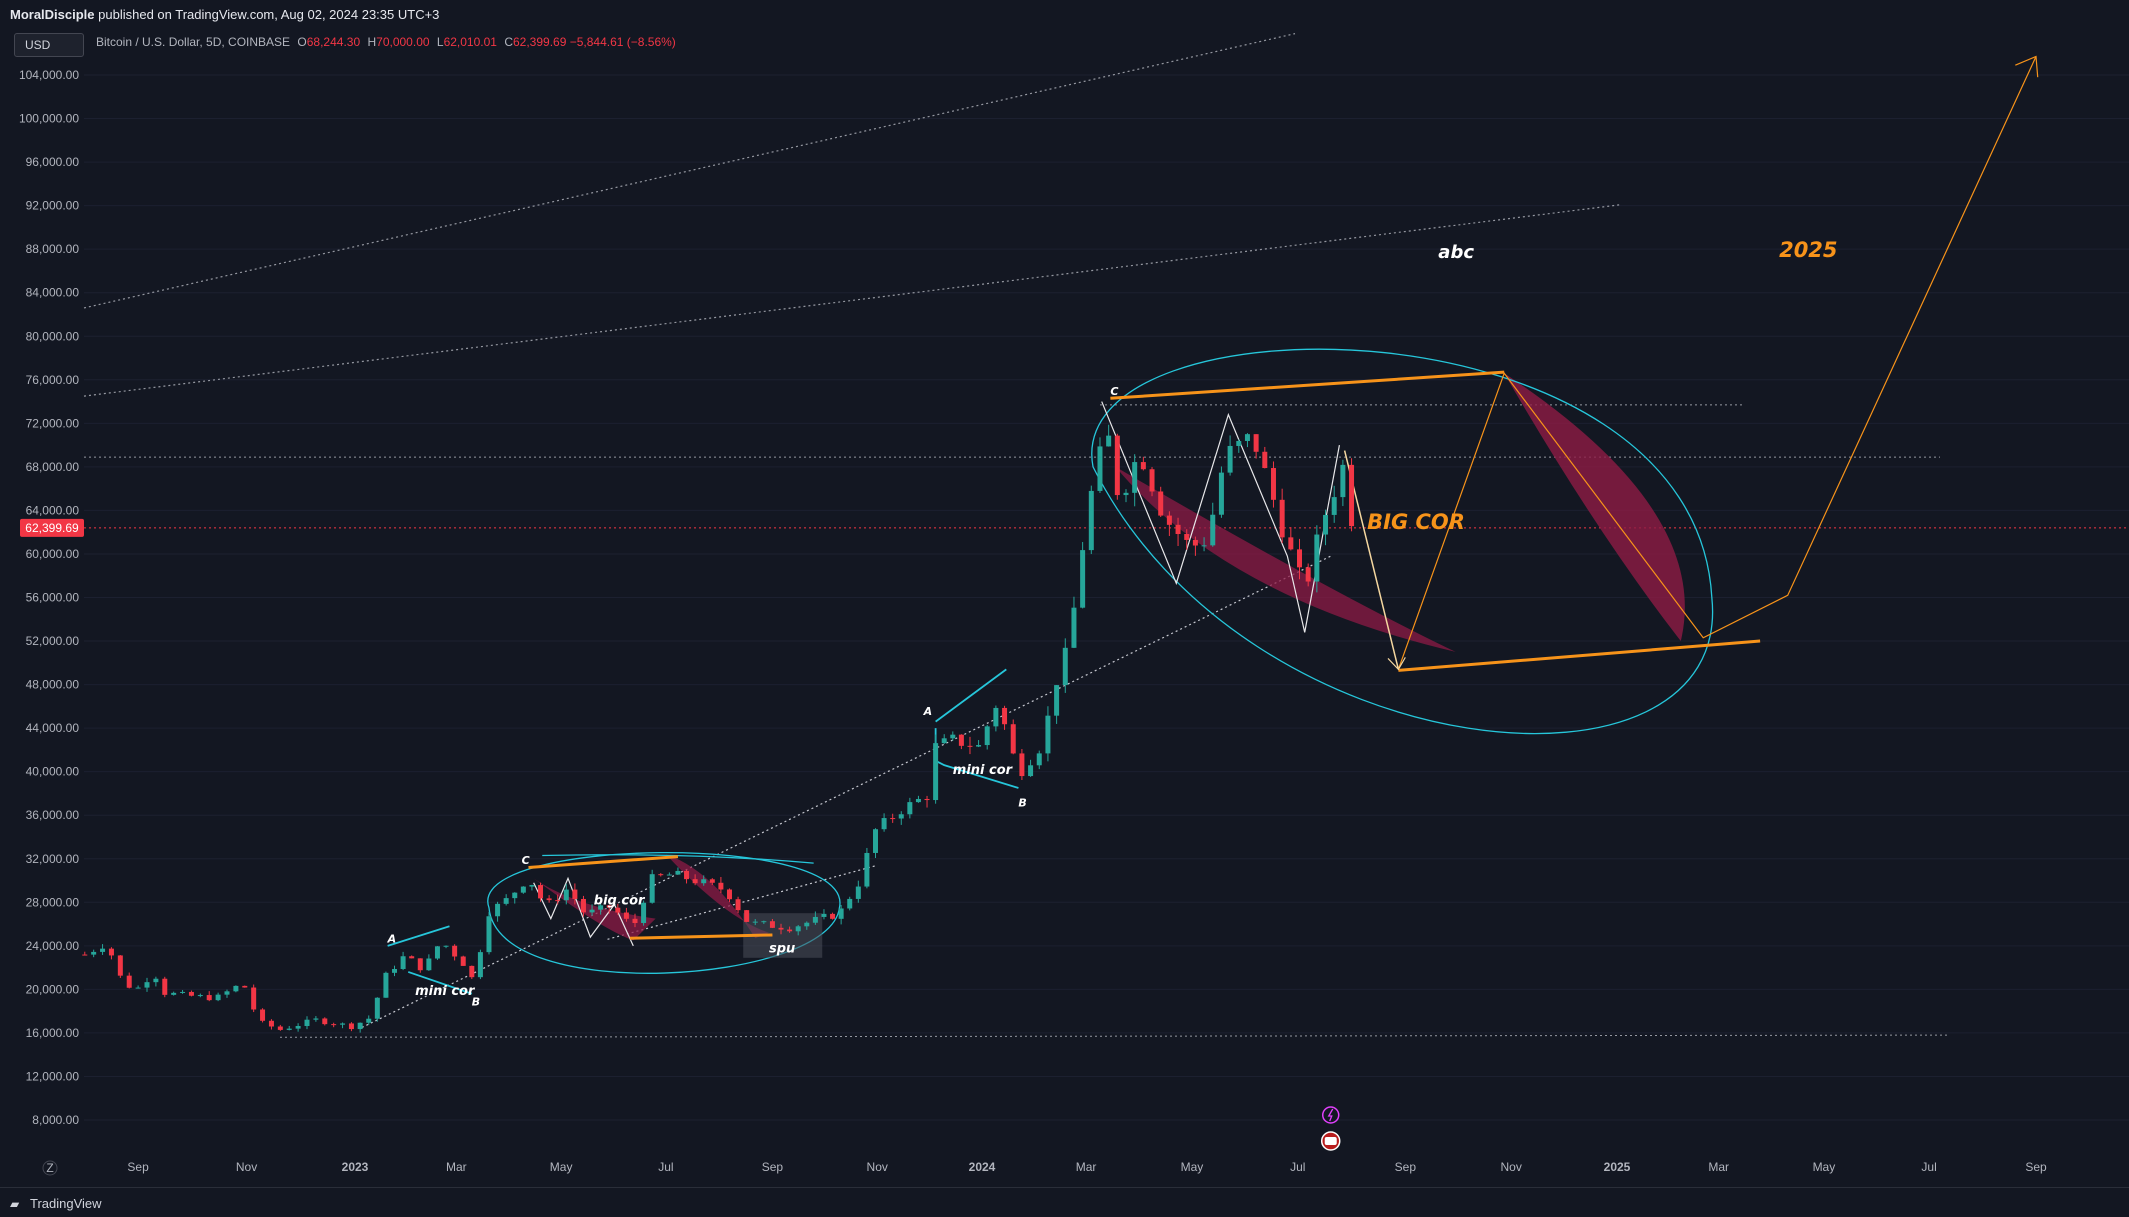 The height and width of the screenshot is (1217, 2129). I want to click on label-abc: abc, so click(1456, 252).